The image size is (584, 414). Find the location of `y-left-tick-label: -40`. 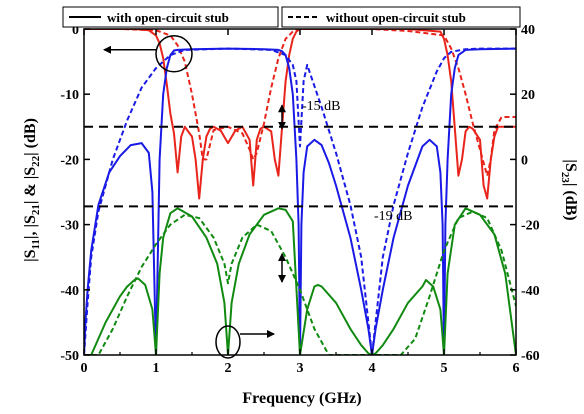

y-left-tick-label: -40 is located at coordinates (69, 291).